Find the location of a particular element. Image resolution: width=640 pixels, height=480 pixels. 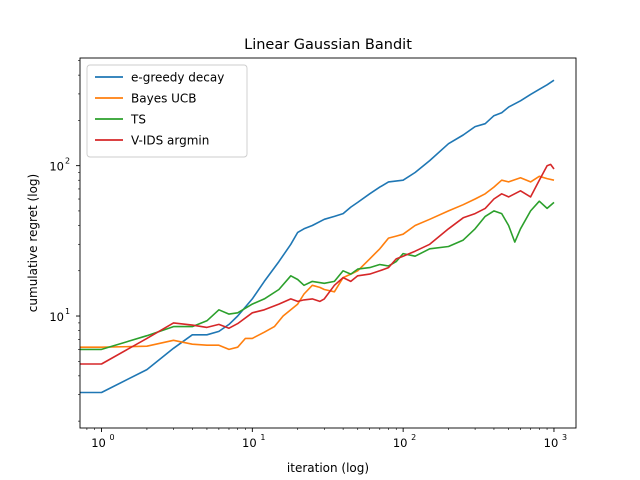

legend-box is located at coordinates (167, 111).